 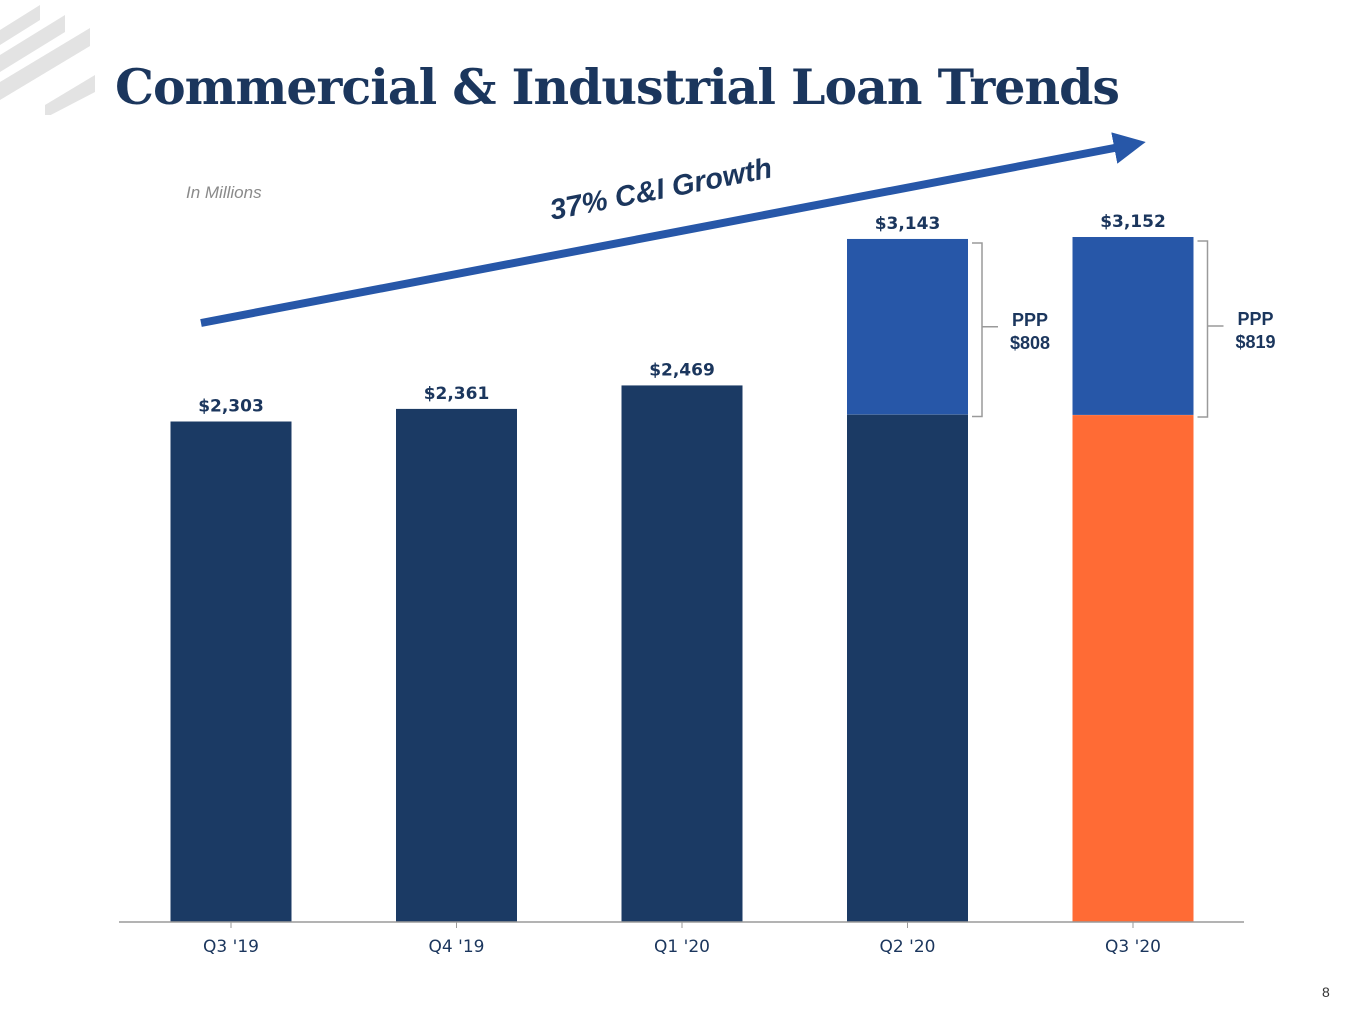 I want to click on x-tick-label-3: Q2 '20, so click(x=908, y=947).